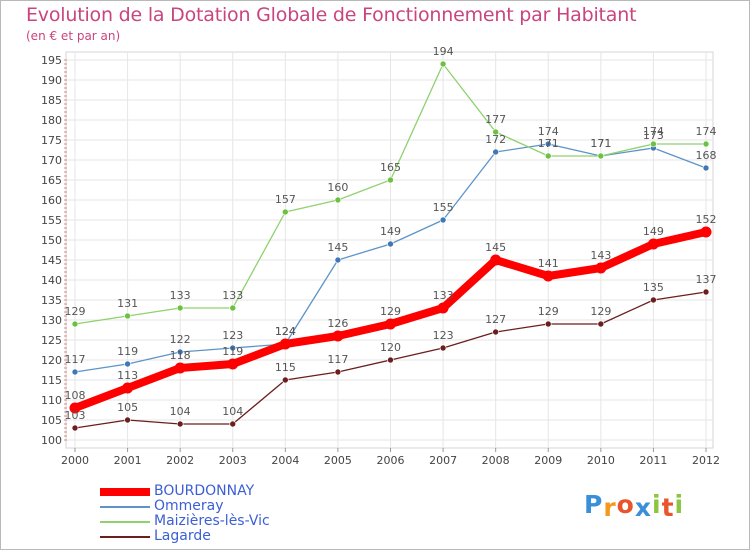  What do you see at coordinates (634, 506) in the screenshot?
I see `proxiti-logo: Proxiti` at bounding box center [634, 506].